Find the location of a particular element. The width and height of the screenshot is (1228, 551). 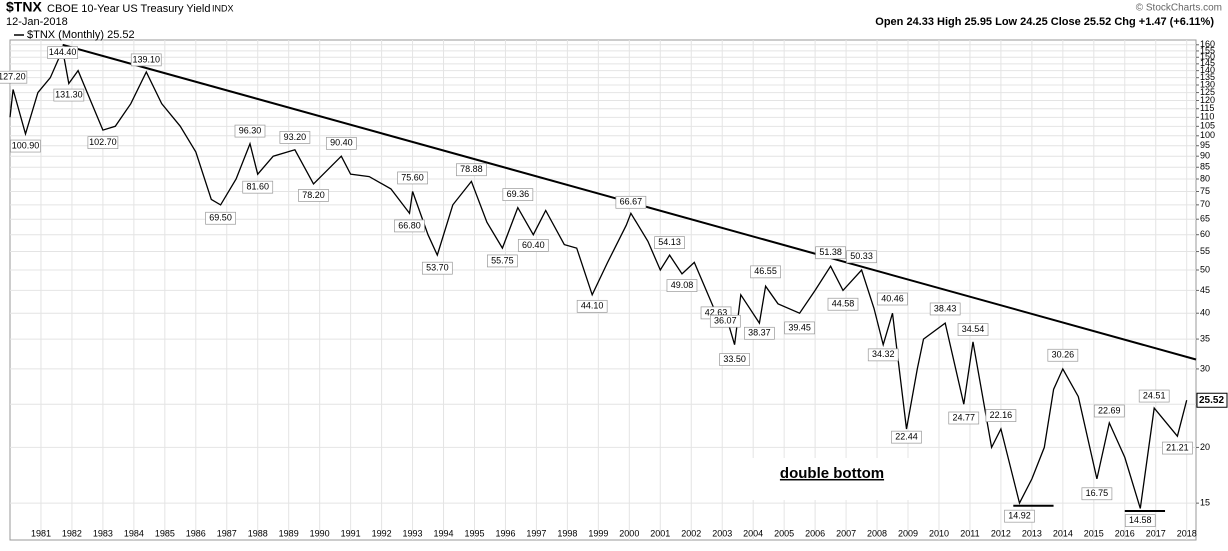

data-label: 78.88 is located at coordinates (471, 169).